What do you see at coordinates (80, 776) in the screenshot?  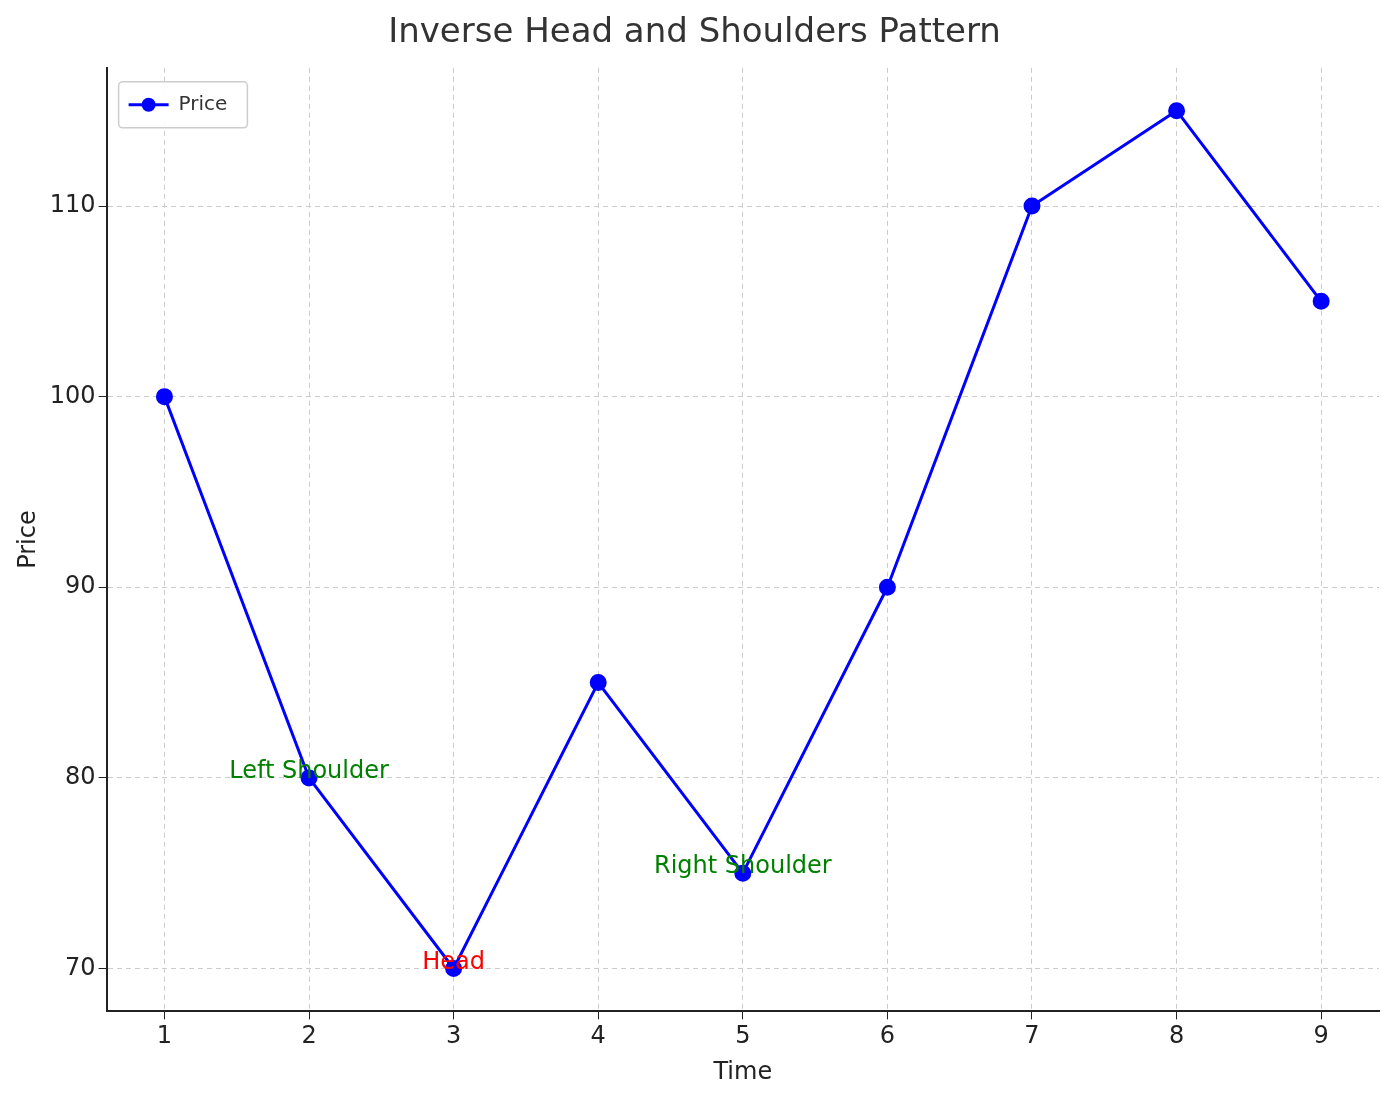 I see `y-tick-label: 80` at bounding box center [80, 776].